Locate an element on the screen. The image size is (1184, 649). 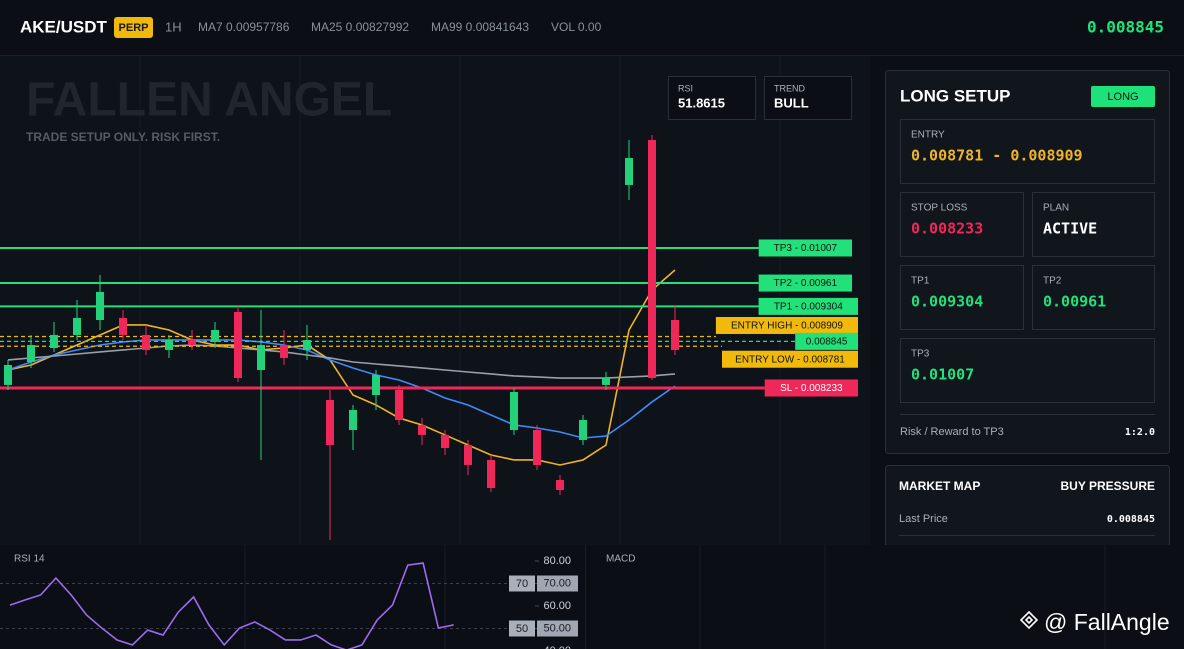
card-label: TP3 is located at coordinates (920, 354).